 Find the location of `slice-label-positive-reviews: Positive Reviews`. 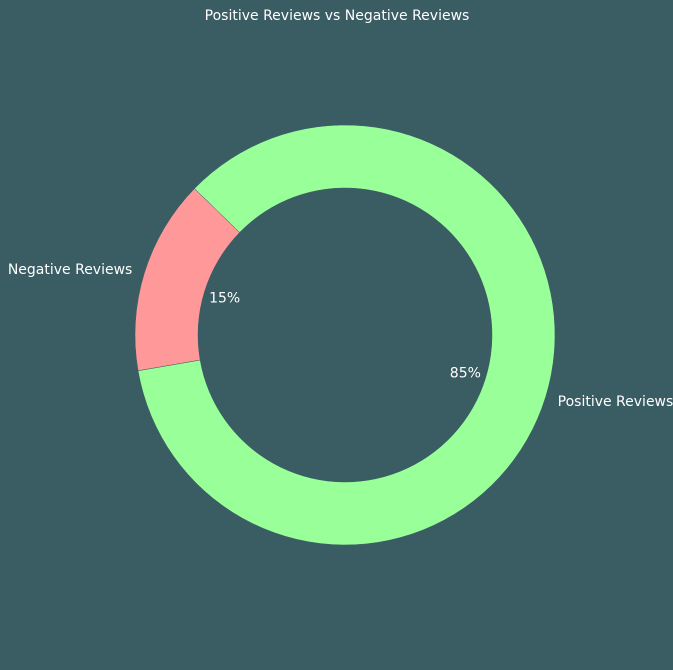

slice-label-positive-reviews: Positive Reviews is located at coordinates (615, 402).